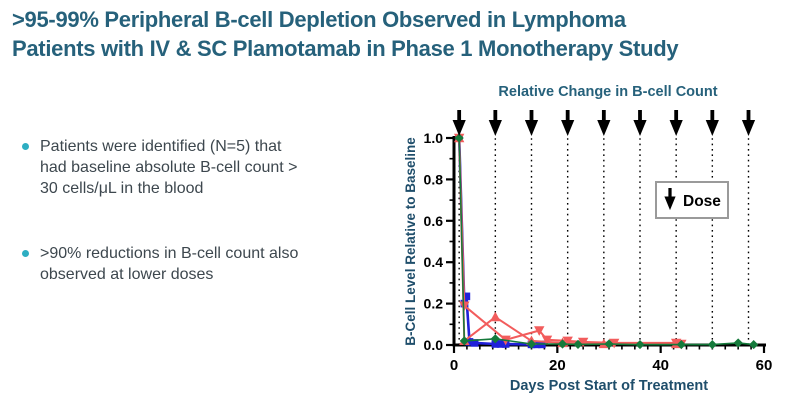 This screenshot has width=800, height=400. What do you see at coordinates (557, 365) in the screenshot?
I see `svg-text: 20` at bounding box center [557, 365].